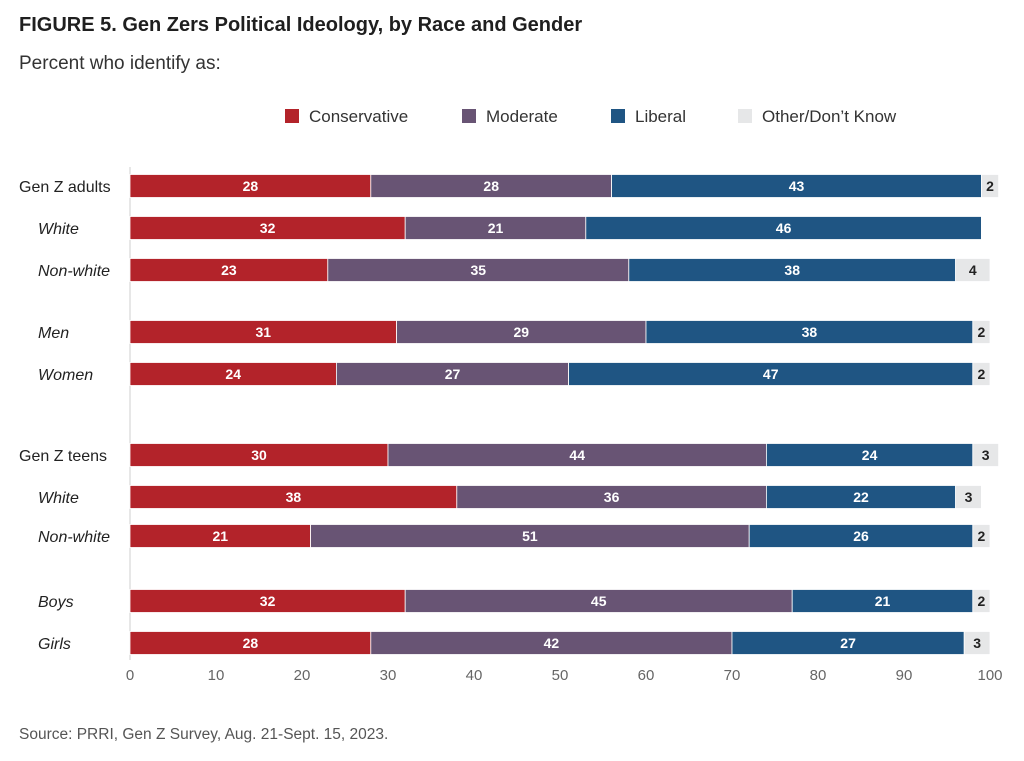 The image size is (1024, 761). Describe the element at coordinates (660, 116) in the screenshot. I see `legend-label-liberal: Liberal` at that location.